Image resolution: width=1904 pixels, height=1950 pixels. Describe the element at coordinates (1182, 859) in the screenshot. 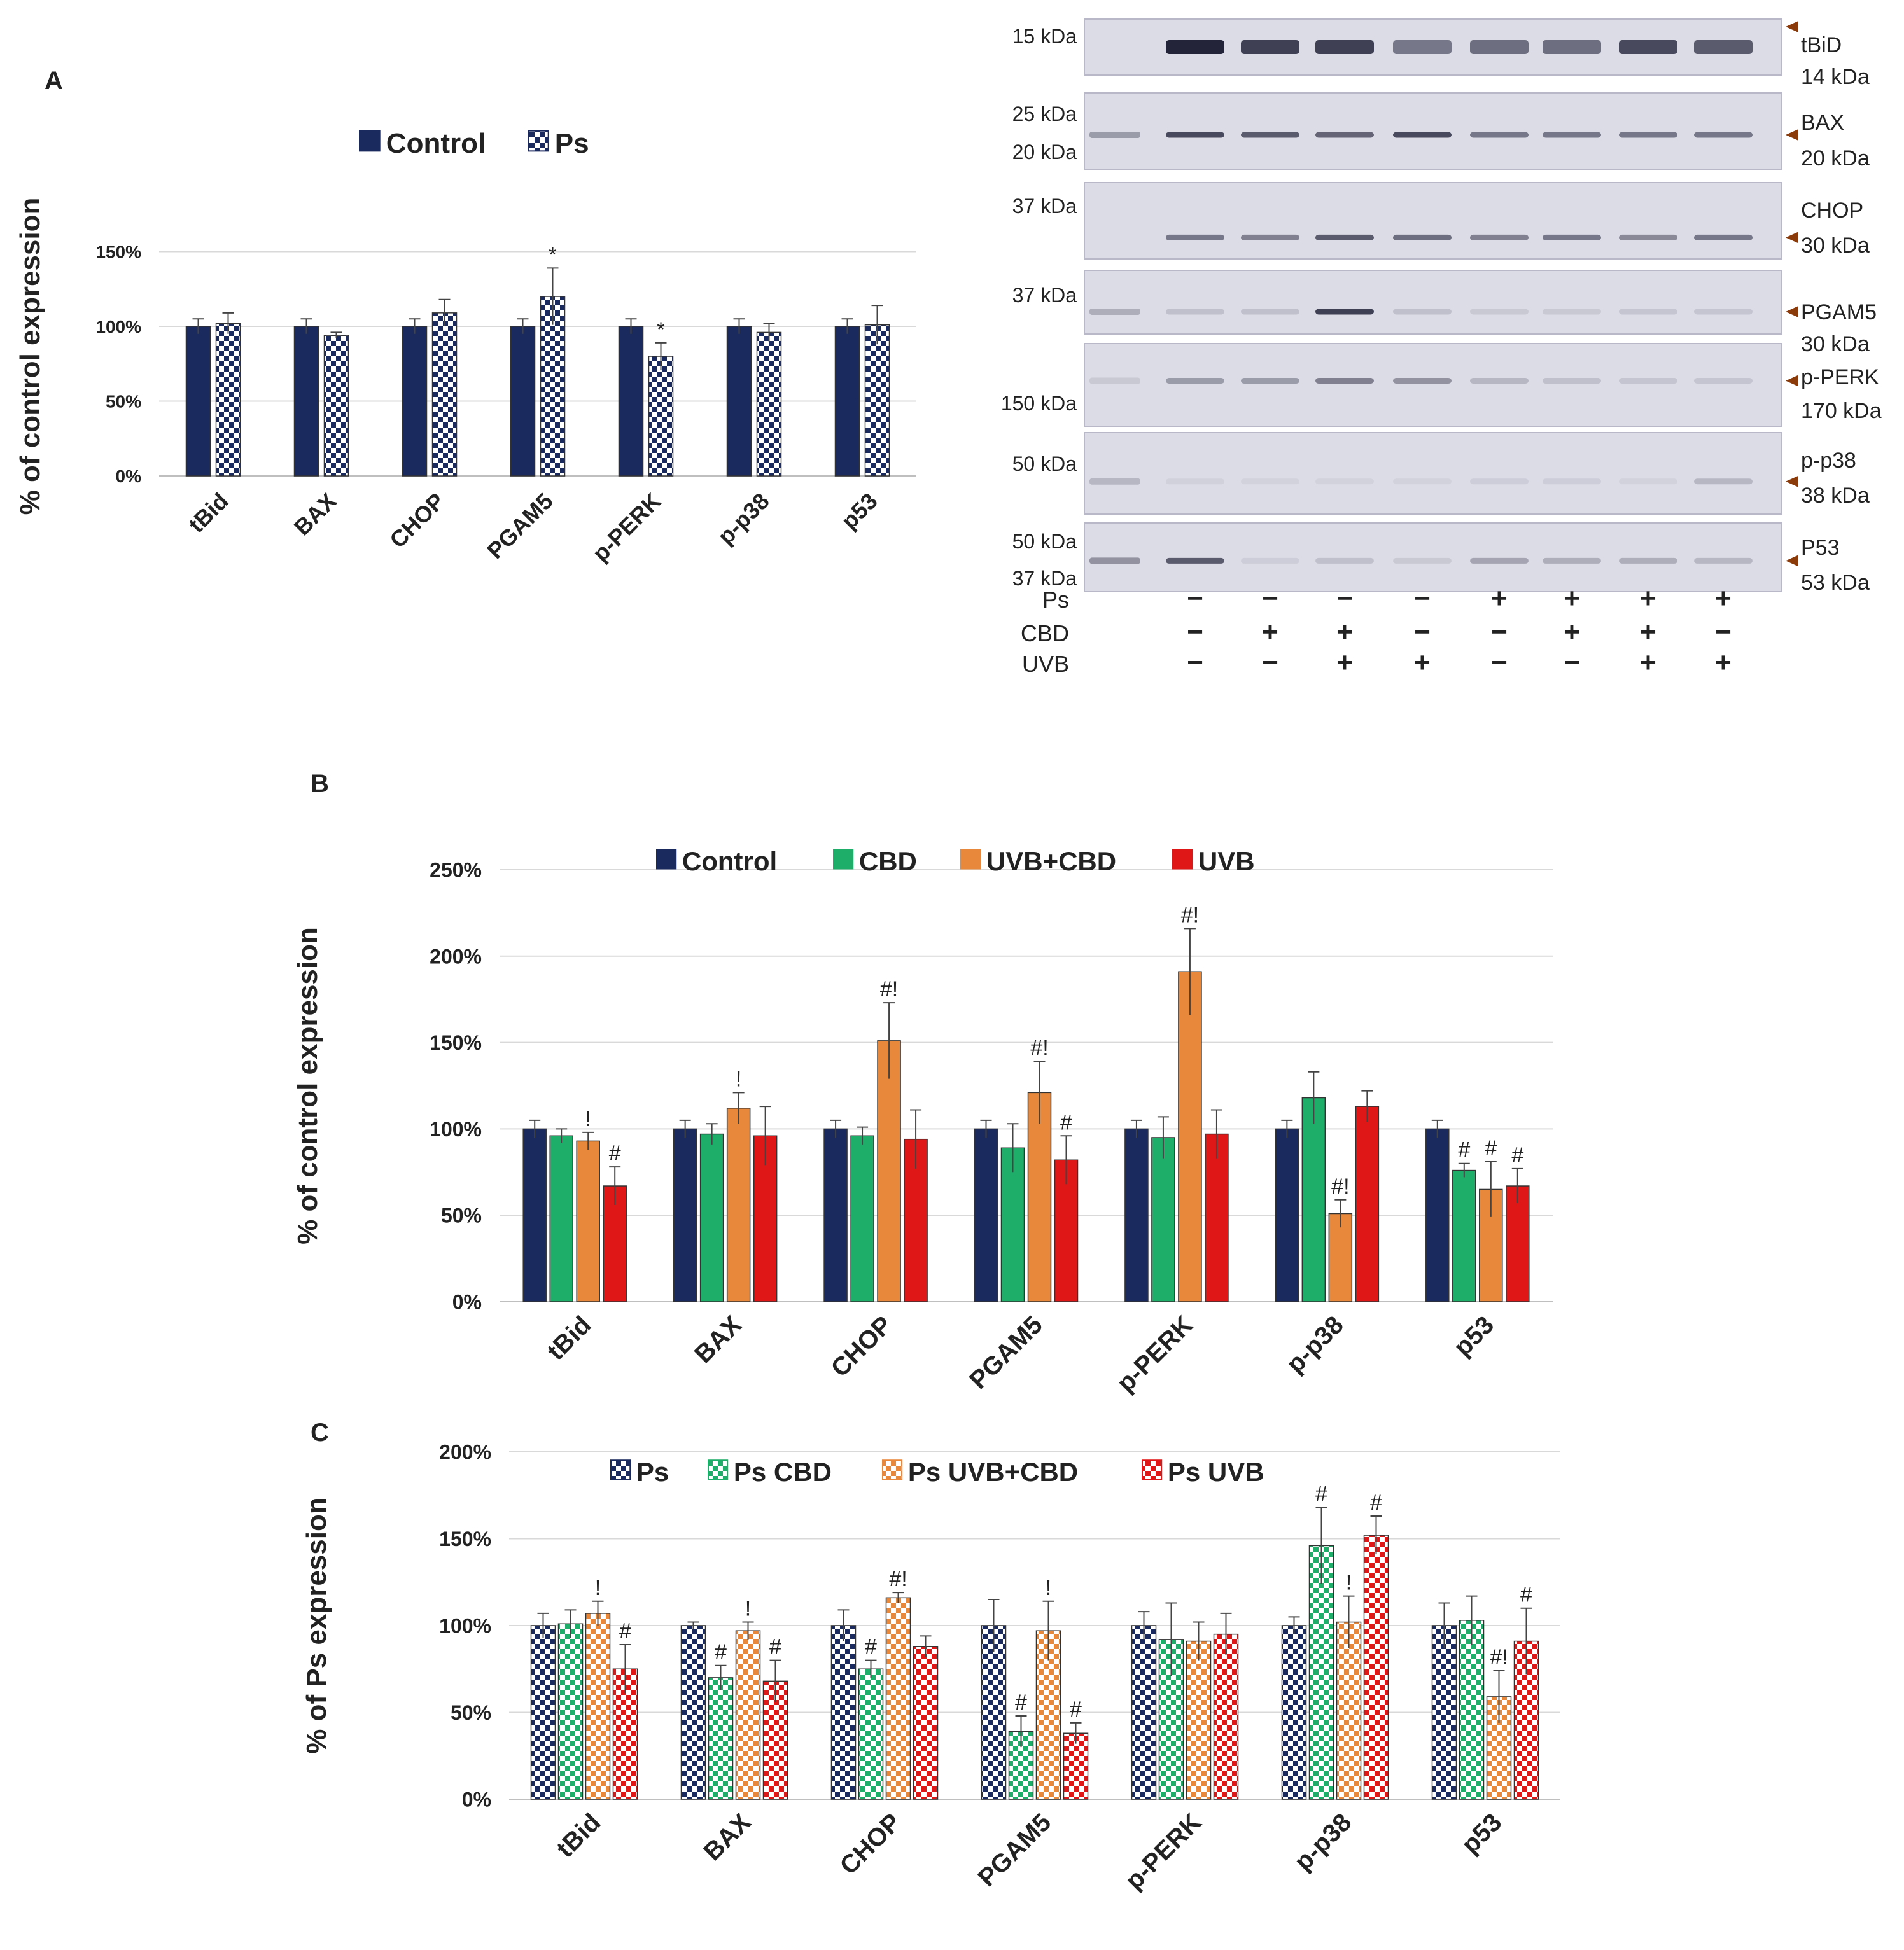

I see `chart-b-legend-swatch-uvb` at that location.